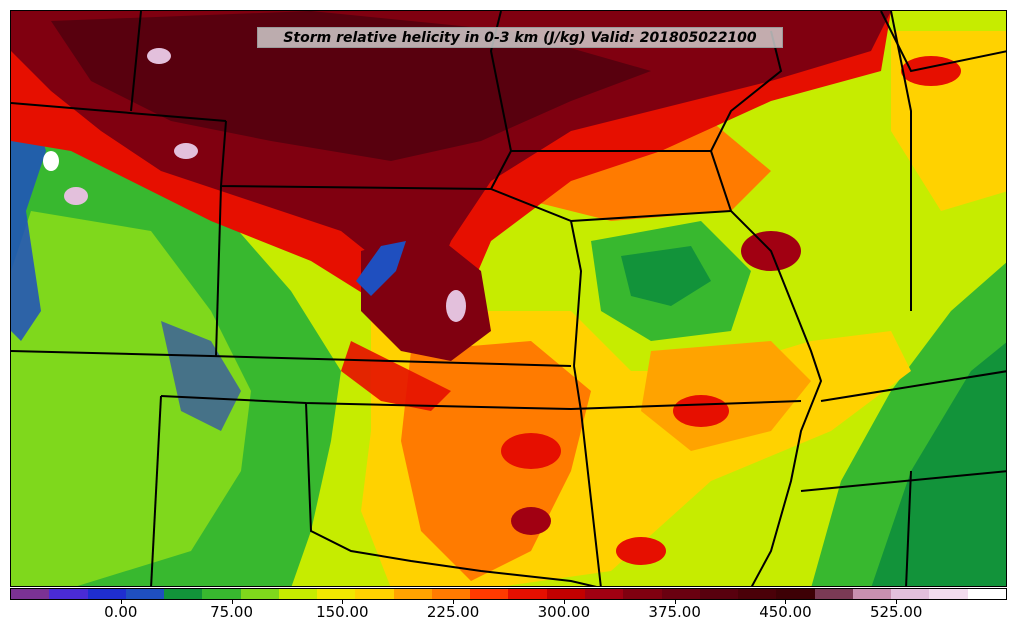  What do you see at coordinates (500, 81) in the screenshot?
I see `boundary-ne-ia` at bounding box center [500, 81].